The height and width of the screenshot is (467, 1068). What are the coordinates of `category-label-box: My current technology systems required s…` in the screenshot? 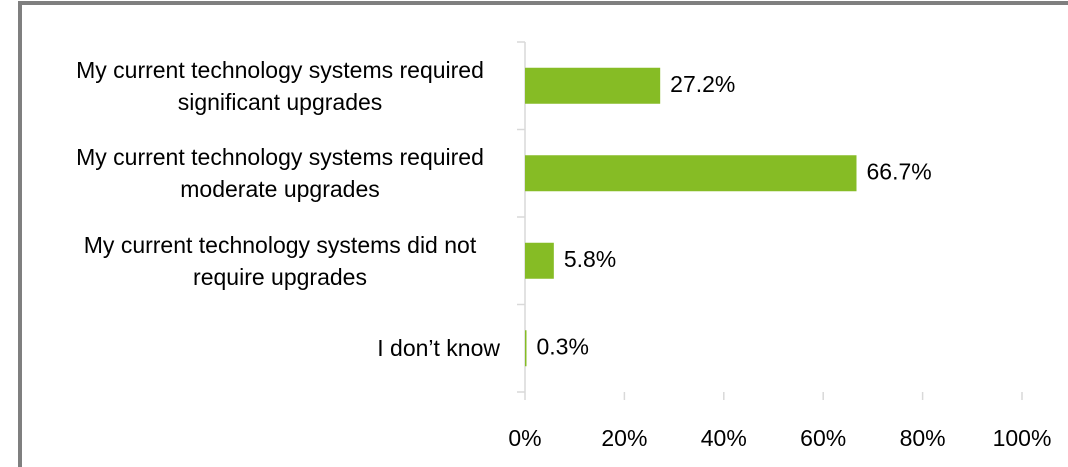 It's located at (260, 86).